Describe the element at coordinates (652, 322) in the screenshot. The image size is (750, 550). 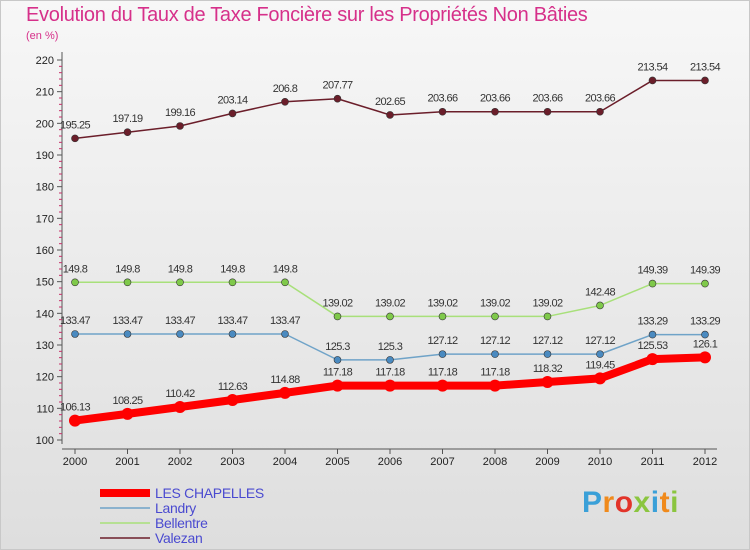
I see `data-label: 133.29` at that location.